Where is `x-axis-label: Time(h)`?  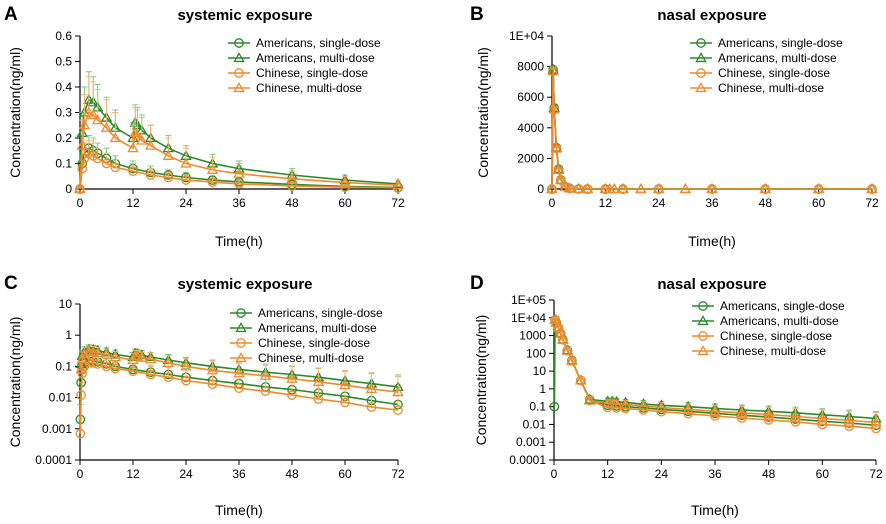
x-axis-label: Time(h) is located at coordinates (239, 241).